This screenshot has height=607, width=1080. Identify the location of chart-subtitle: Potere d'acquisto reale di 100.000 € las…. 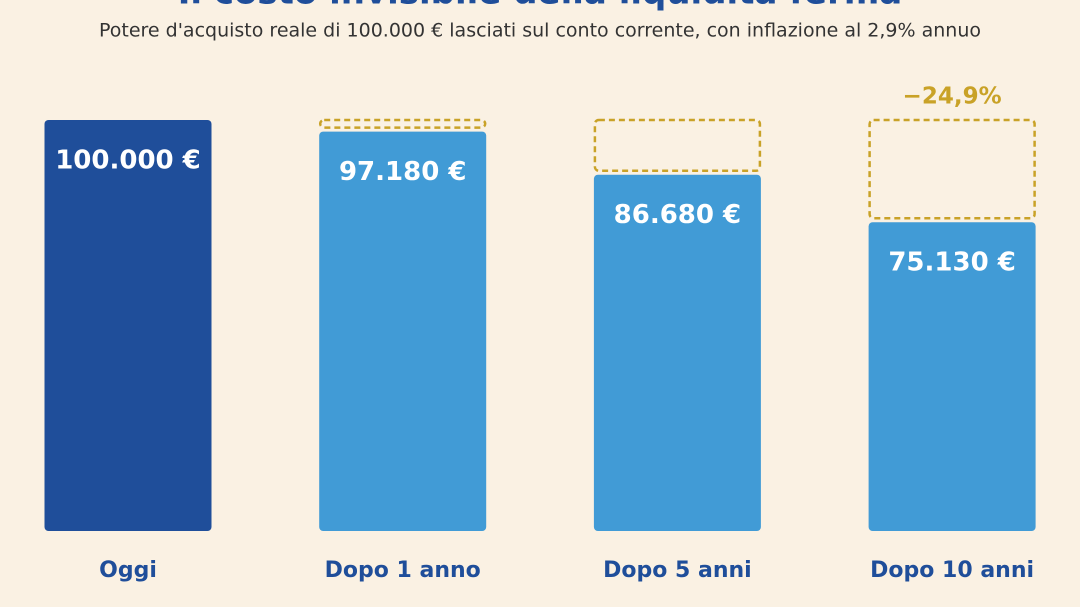
(540, 31).